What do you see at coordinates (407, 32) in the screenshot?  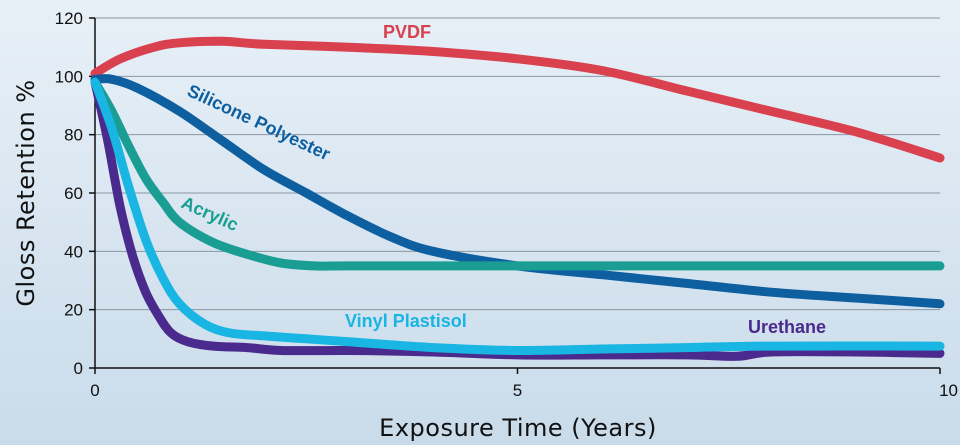 I see `label-pvdf: PVDF` at bounding box center [407, 32].